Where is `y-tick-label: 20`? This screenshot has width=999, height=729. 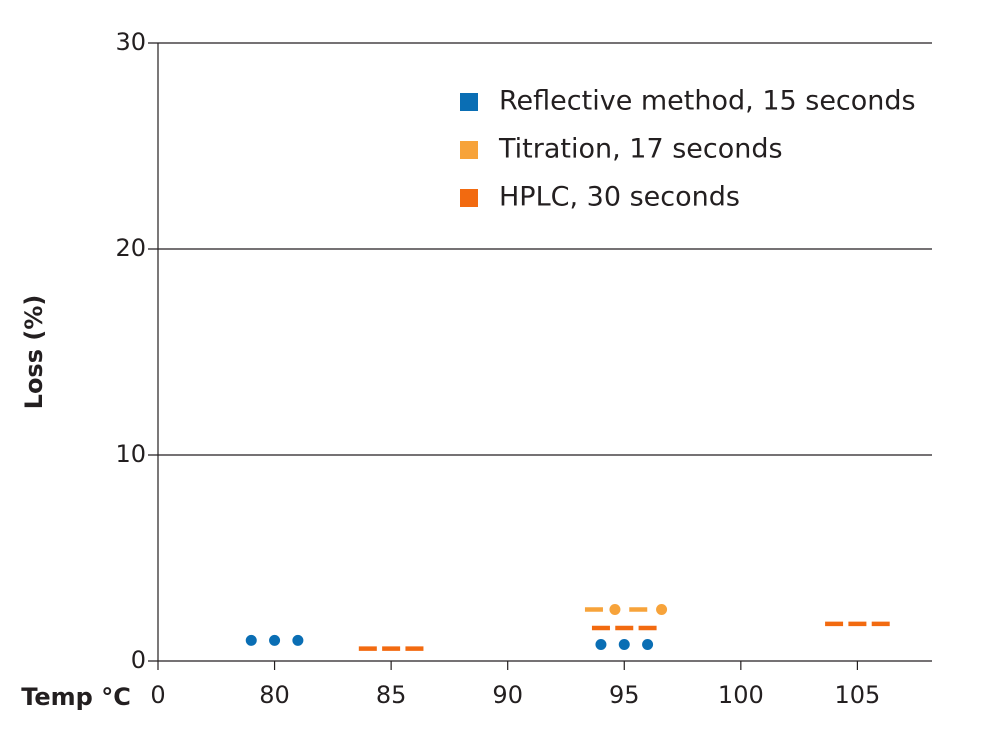
y-tick-label: 20 is located at coordinates (130, 248).